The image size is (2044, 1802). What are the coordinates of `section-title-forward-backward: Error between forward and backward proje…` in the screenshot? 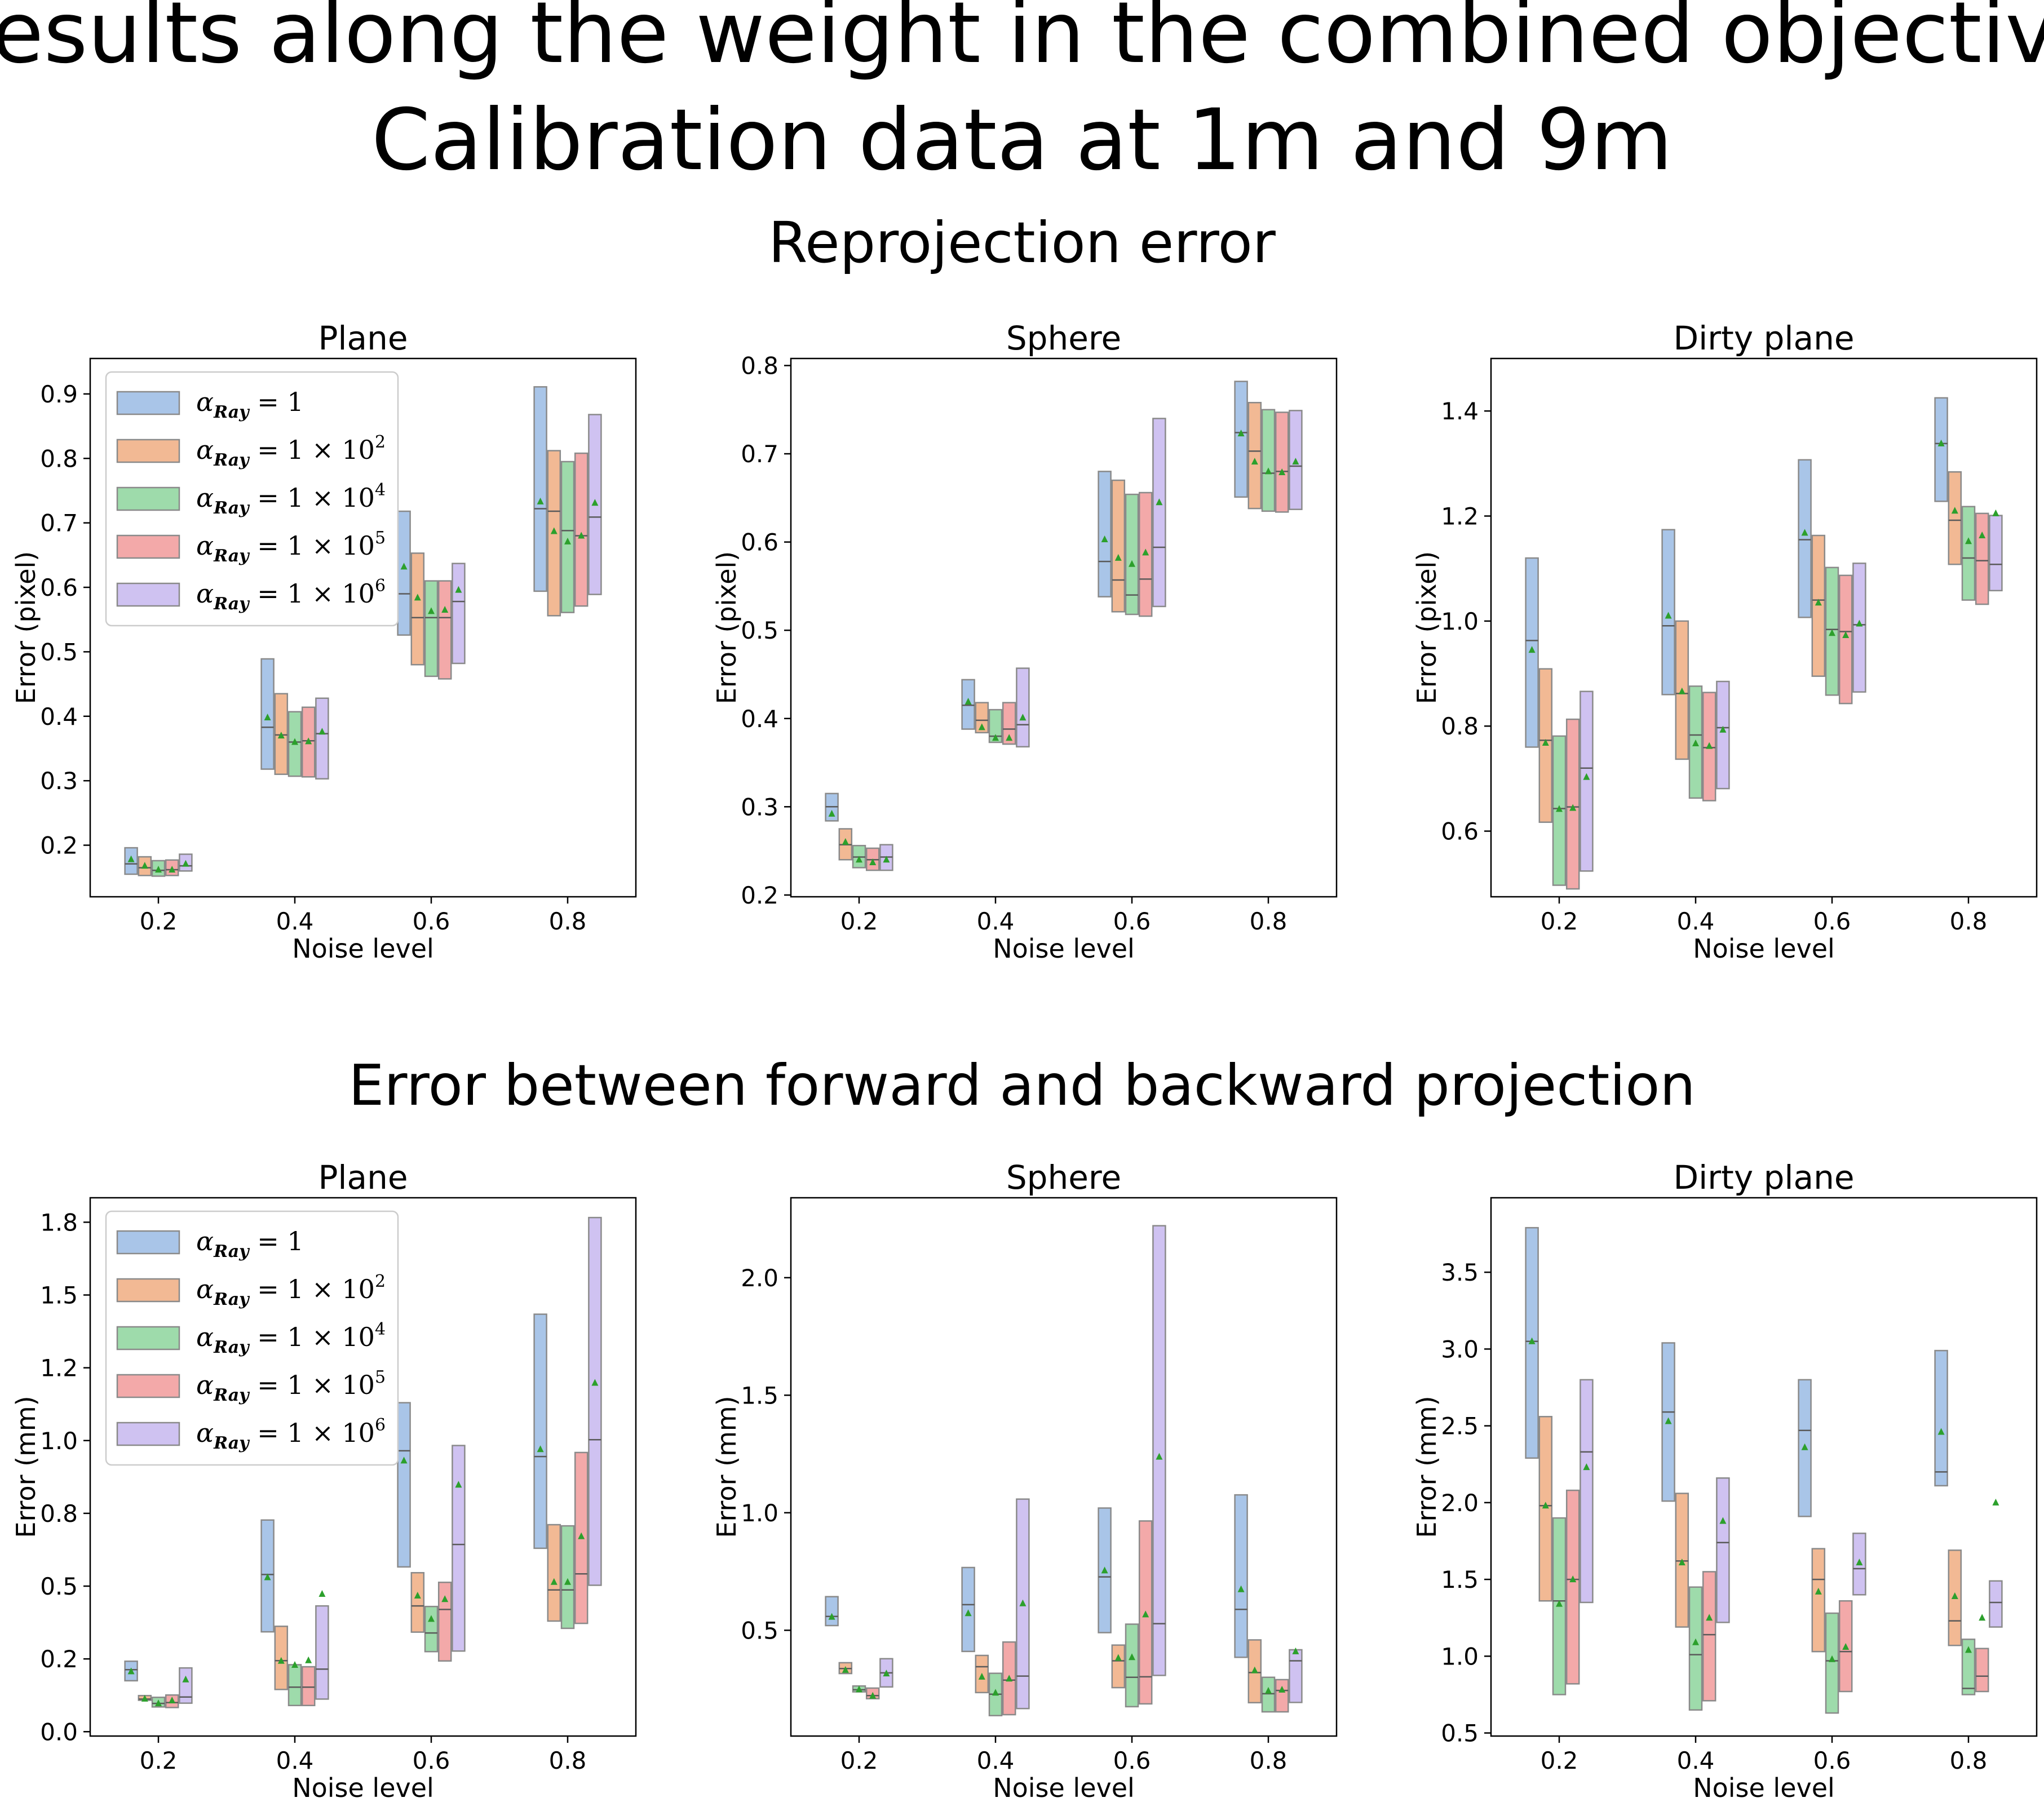 It's located at (1022, 1085).